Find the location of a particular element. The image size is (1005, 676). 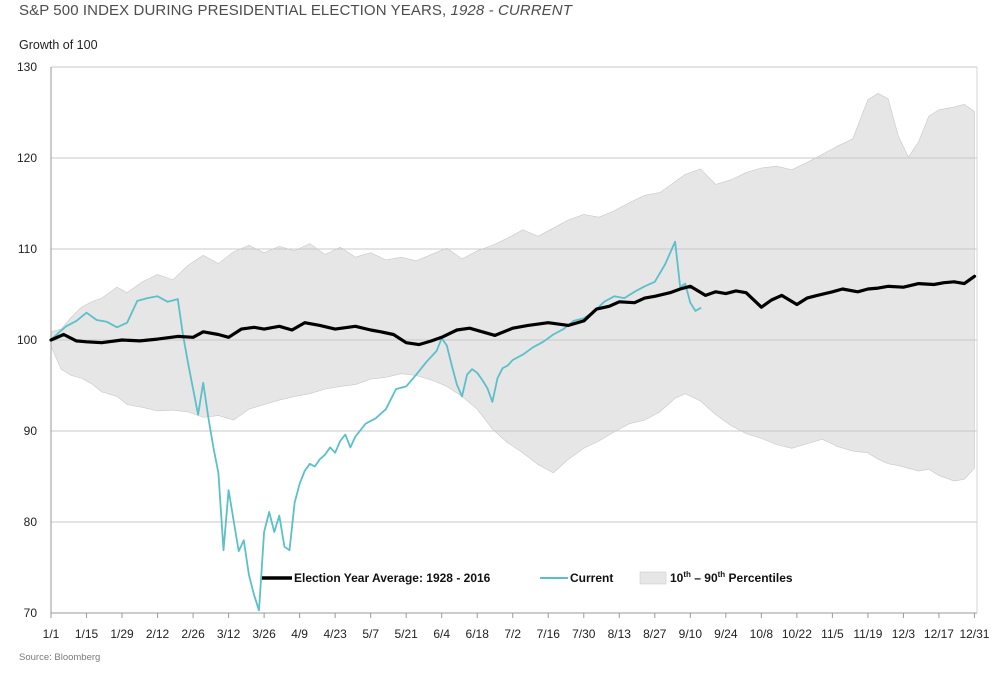

legend-band-label: 10th – 90th Percentiles is located at coordinates (731, 577).